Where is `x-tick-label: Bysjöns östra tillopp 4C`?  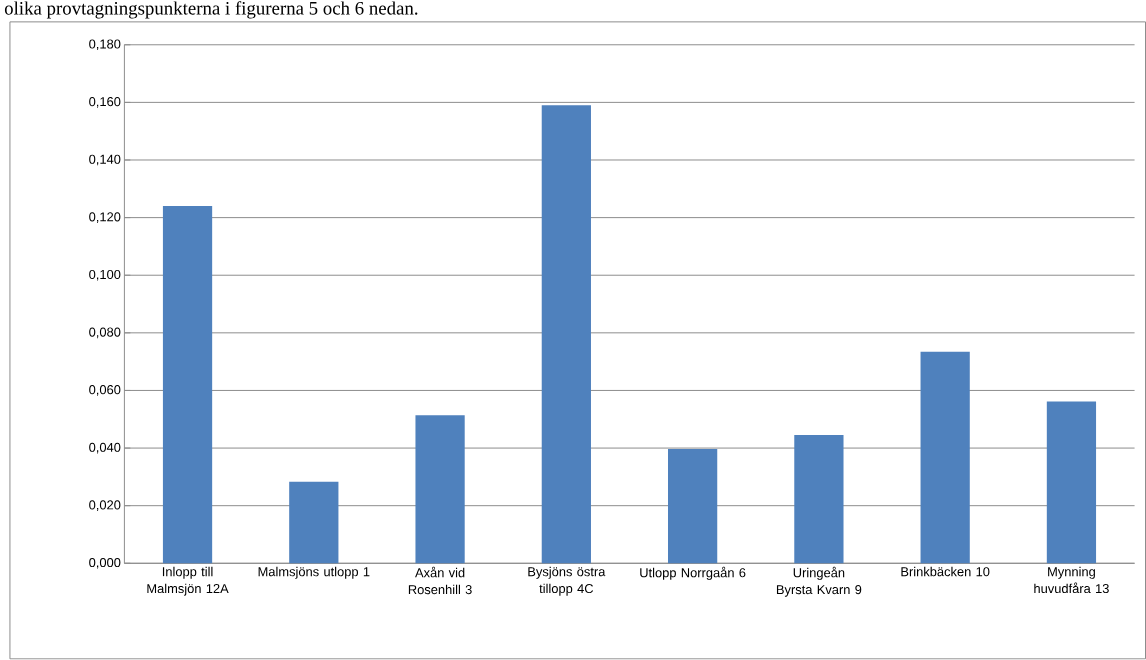 x-tick-label: Bysjöns östra tillopp 4C is located at coordinates (567, 581).